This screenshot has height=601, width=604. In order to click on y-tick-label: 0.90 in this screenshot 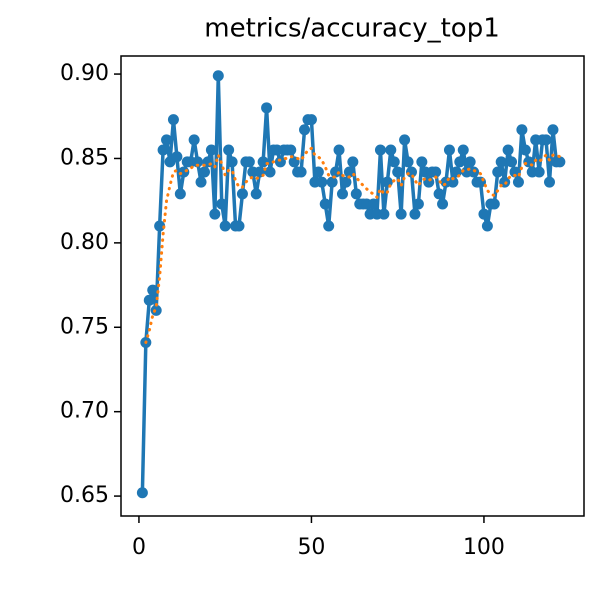, I will do `click(84, 73)`.